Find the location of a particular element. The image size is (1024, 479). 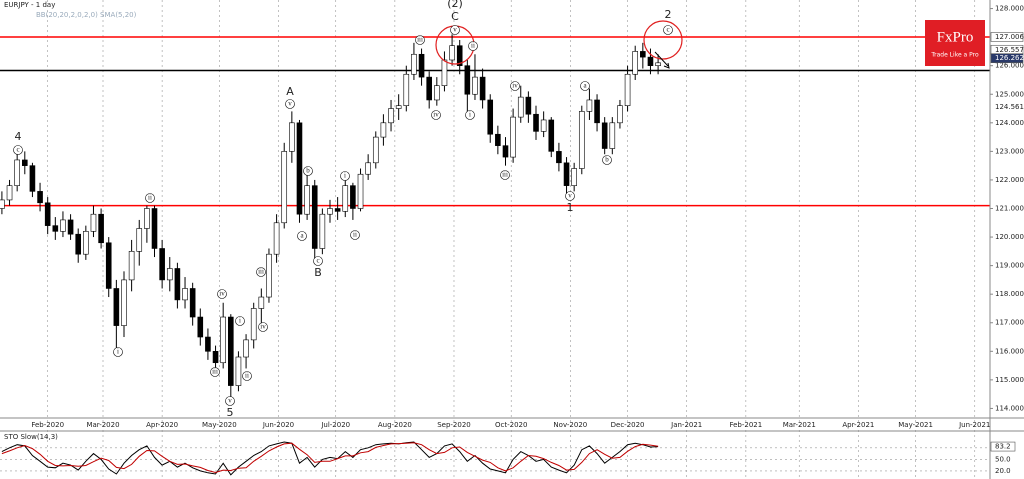

y-tick-label: 50.0 is located at coordinates (1003, 459).